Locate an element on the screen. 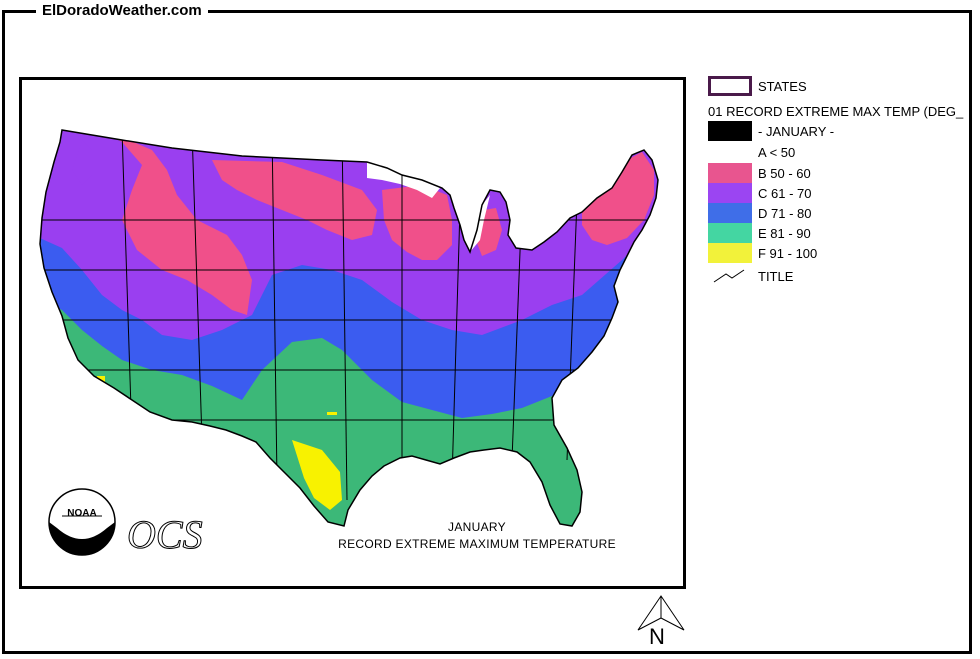 The height and width of the screenshot is (659, 980). map-caption-title: RECORD EXTREME MAXIMUM TEMPERATURE is located at coordinates (477, 544).